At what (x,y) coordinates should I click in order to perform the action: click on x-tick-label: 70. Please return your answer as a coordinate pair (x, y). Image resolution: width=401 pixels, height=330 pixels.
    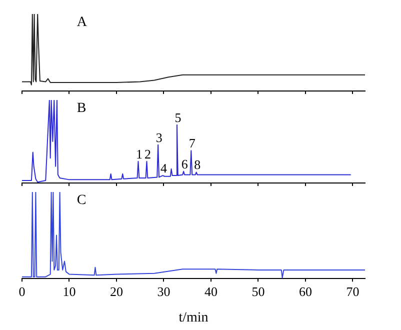
    Looking at the image, I should click on (353, 291).